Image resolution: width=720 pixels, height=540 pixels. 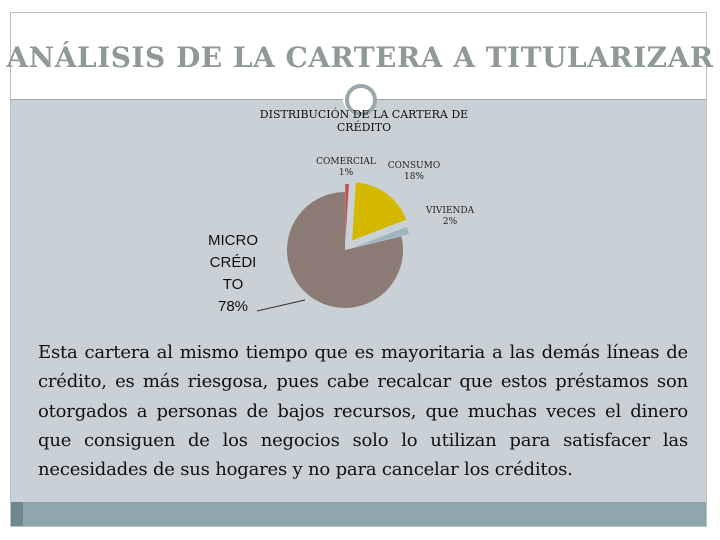 I want to click on slice-name-vivienda: VIVIENDA, so click(x=450, y=211).